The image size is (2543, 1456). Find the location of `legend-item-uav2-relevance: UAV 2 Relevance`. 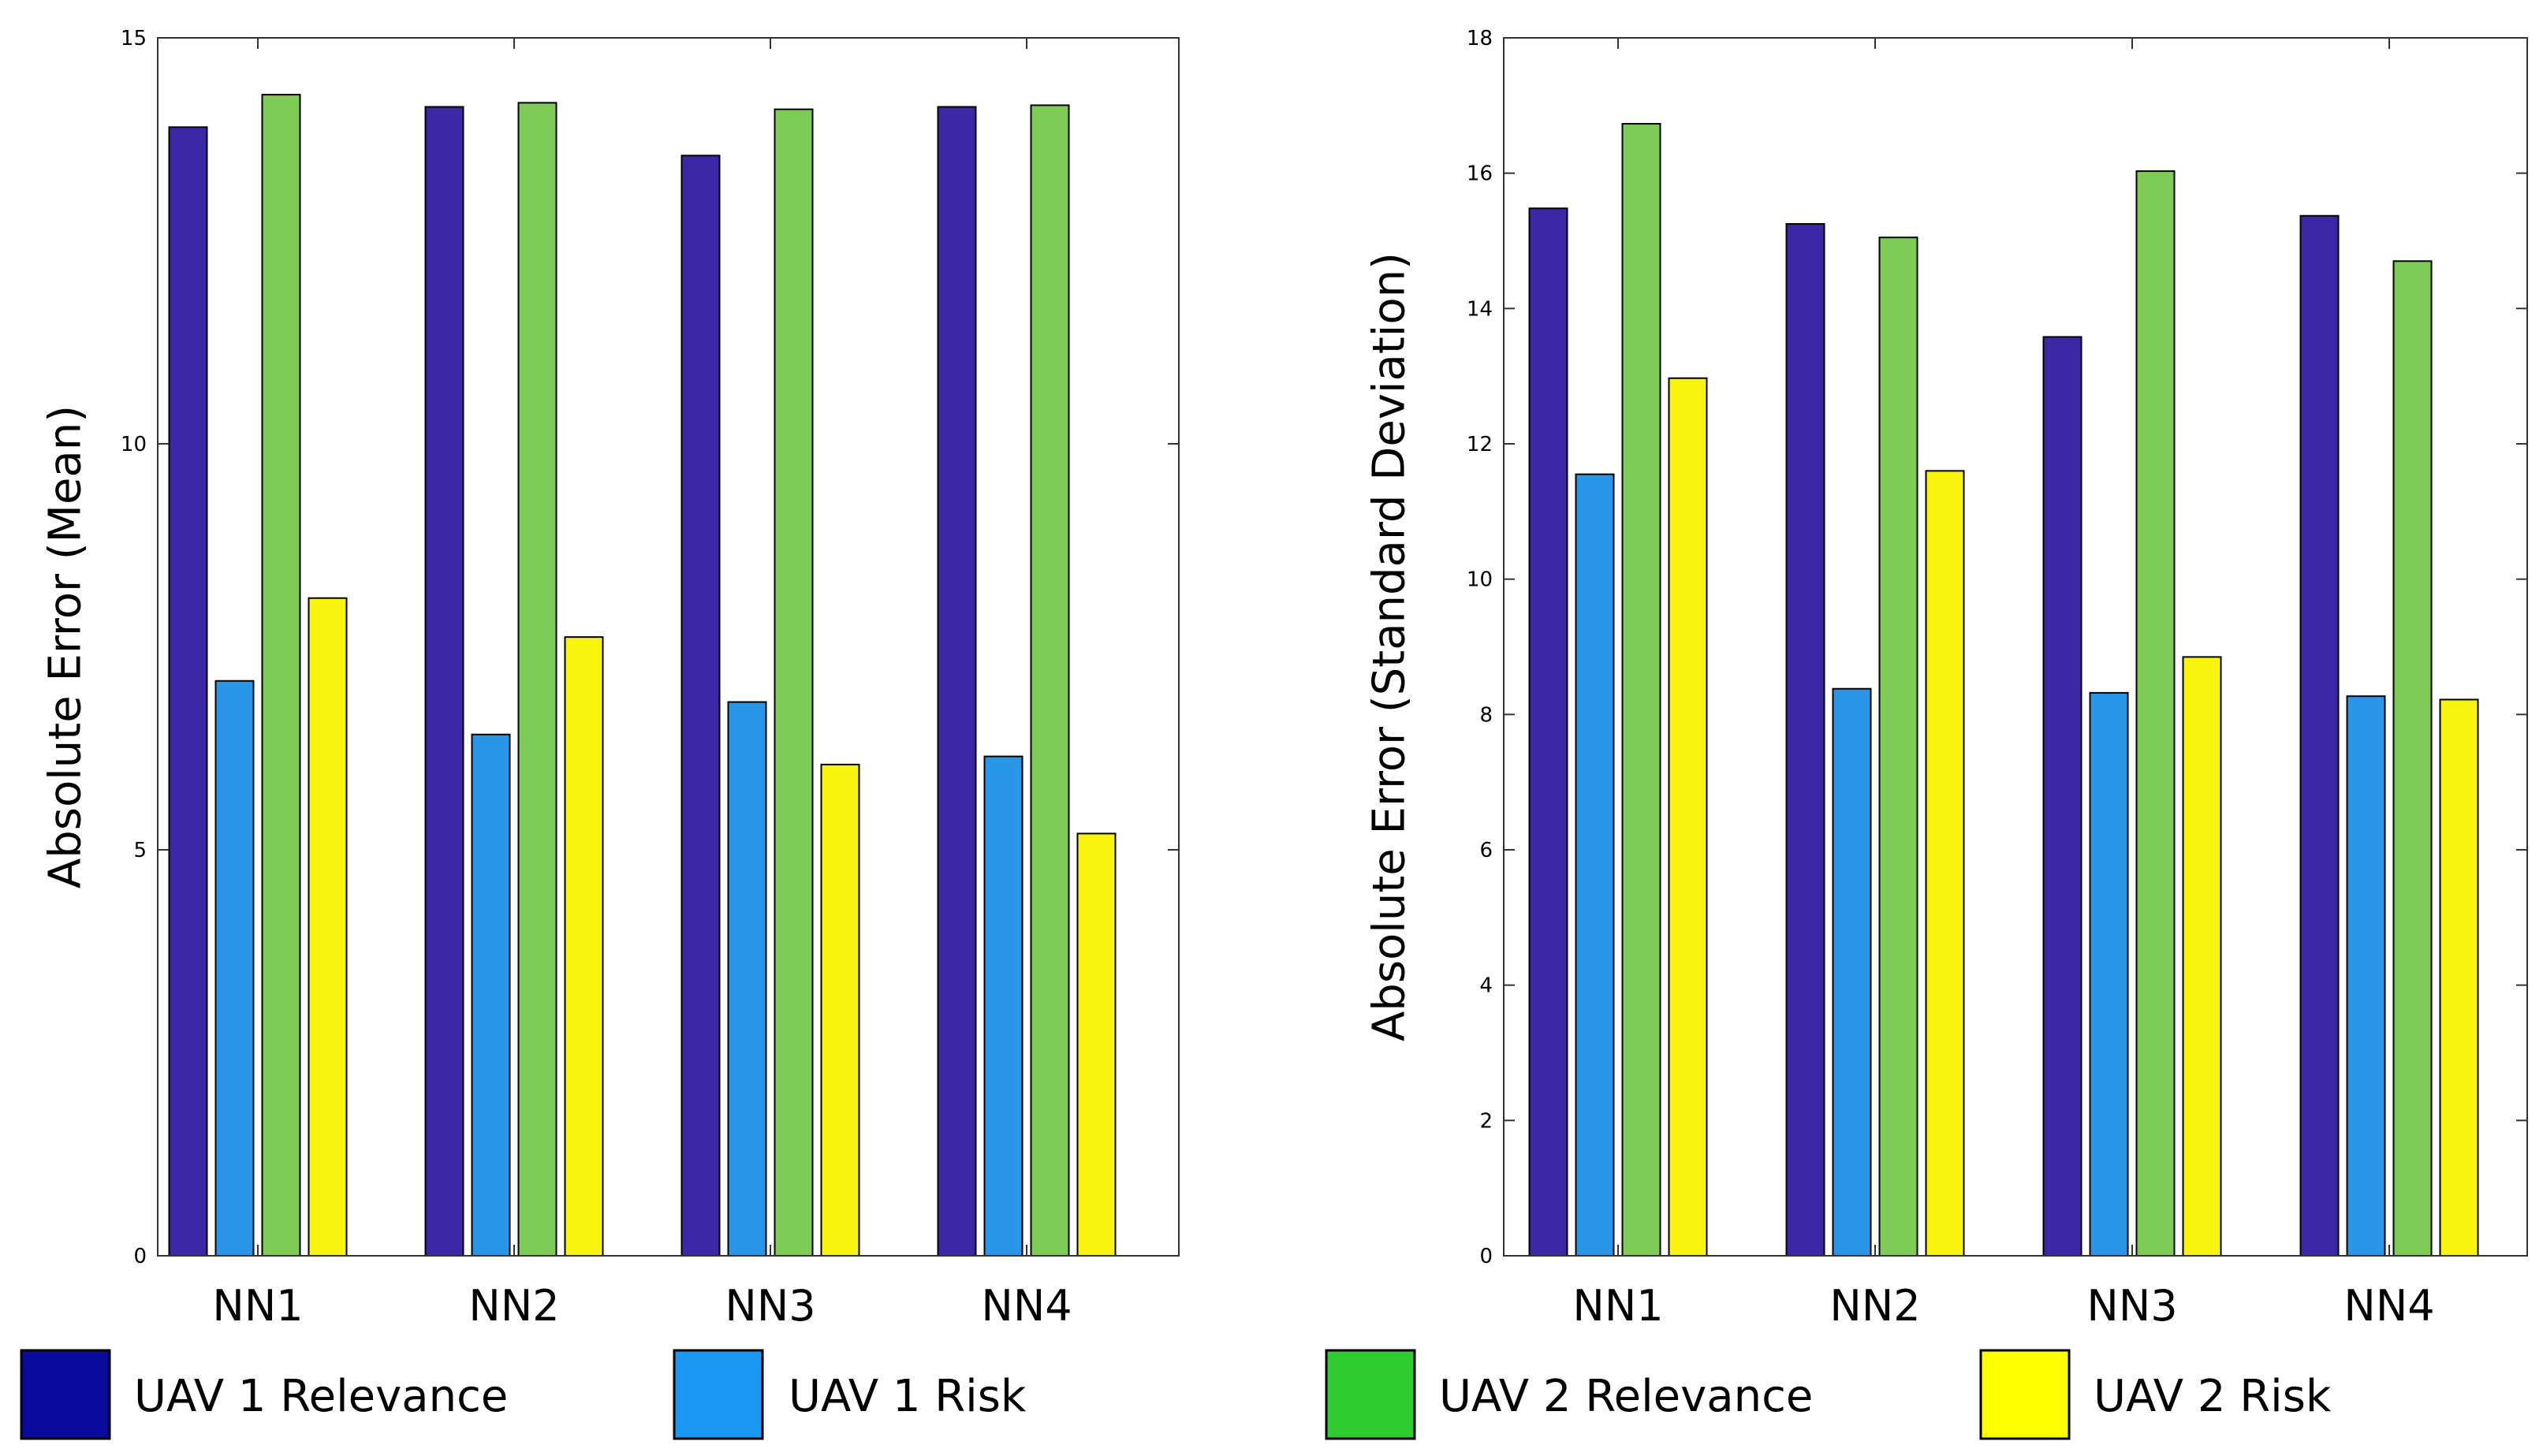

legend-item-uav2-relevance: UAV 2 Relevance is located at coordinates (1569, 1394).